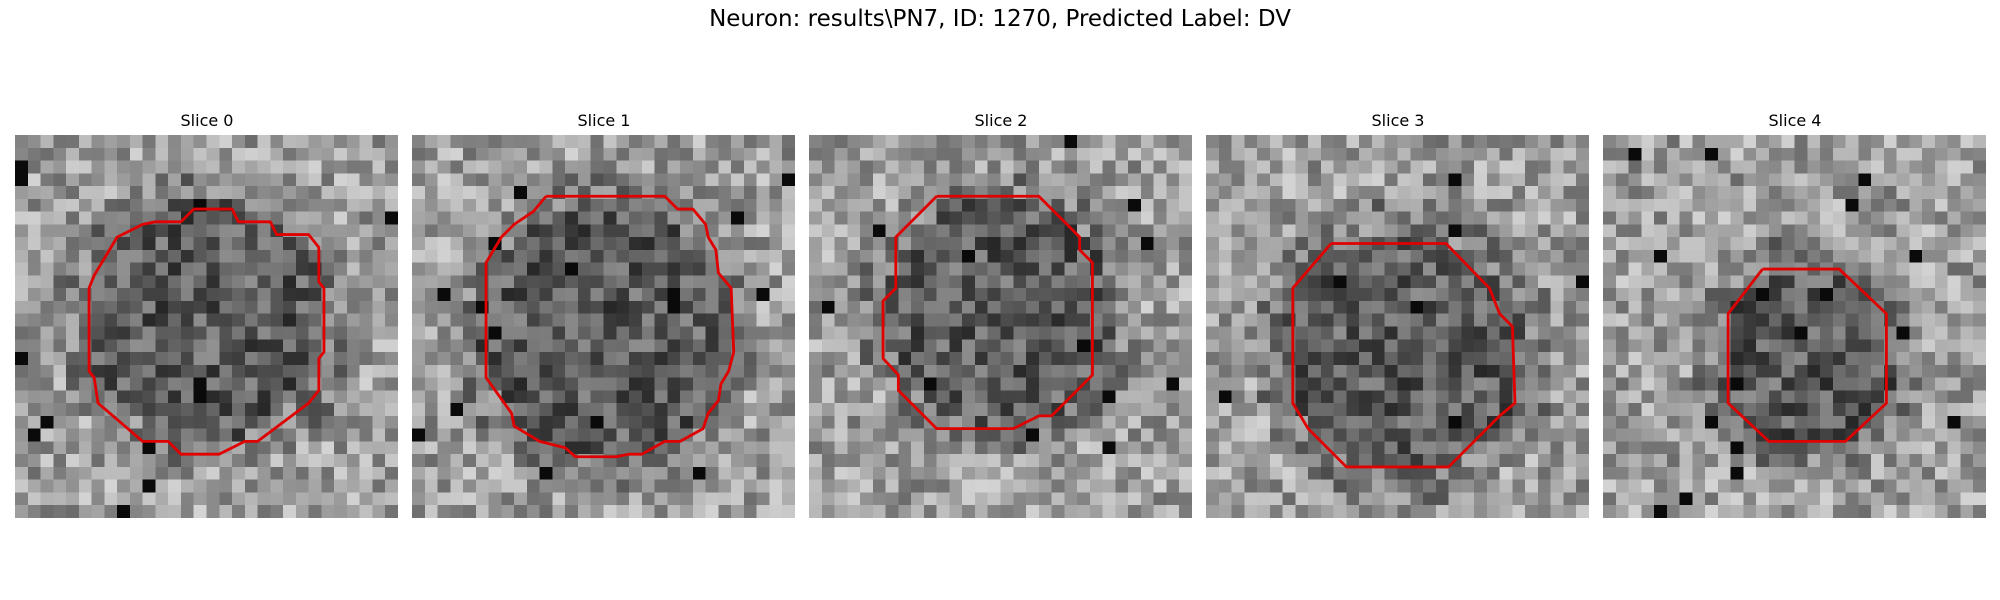  I want to click on slice-title: Slice 3, so click(1398, 120).